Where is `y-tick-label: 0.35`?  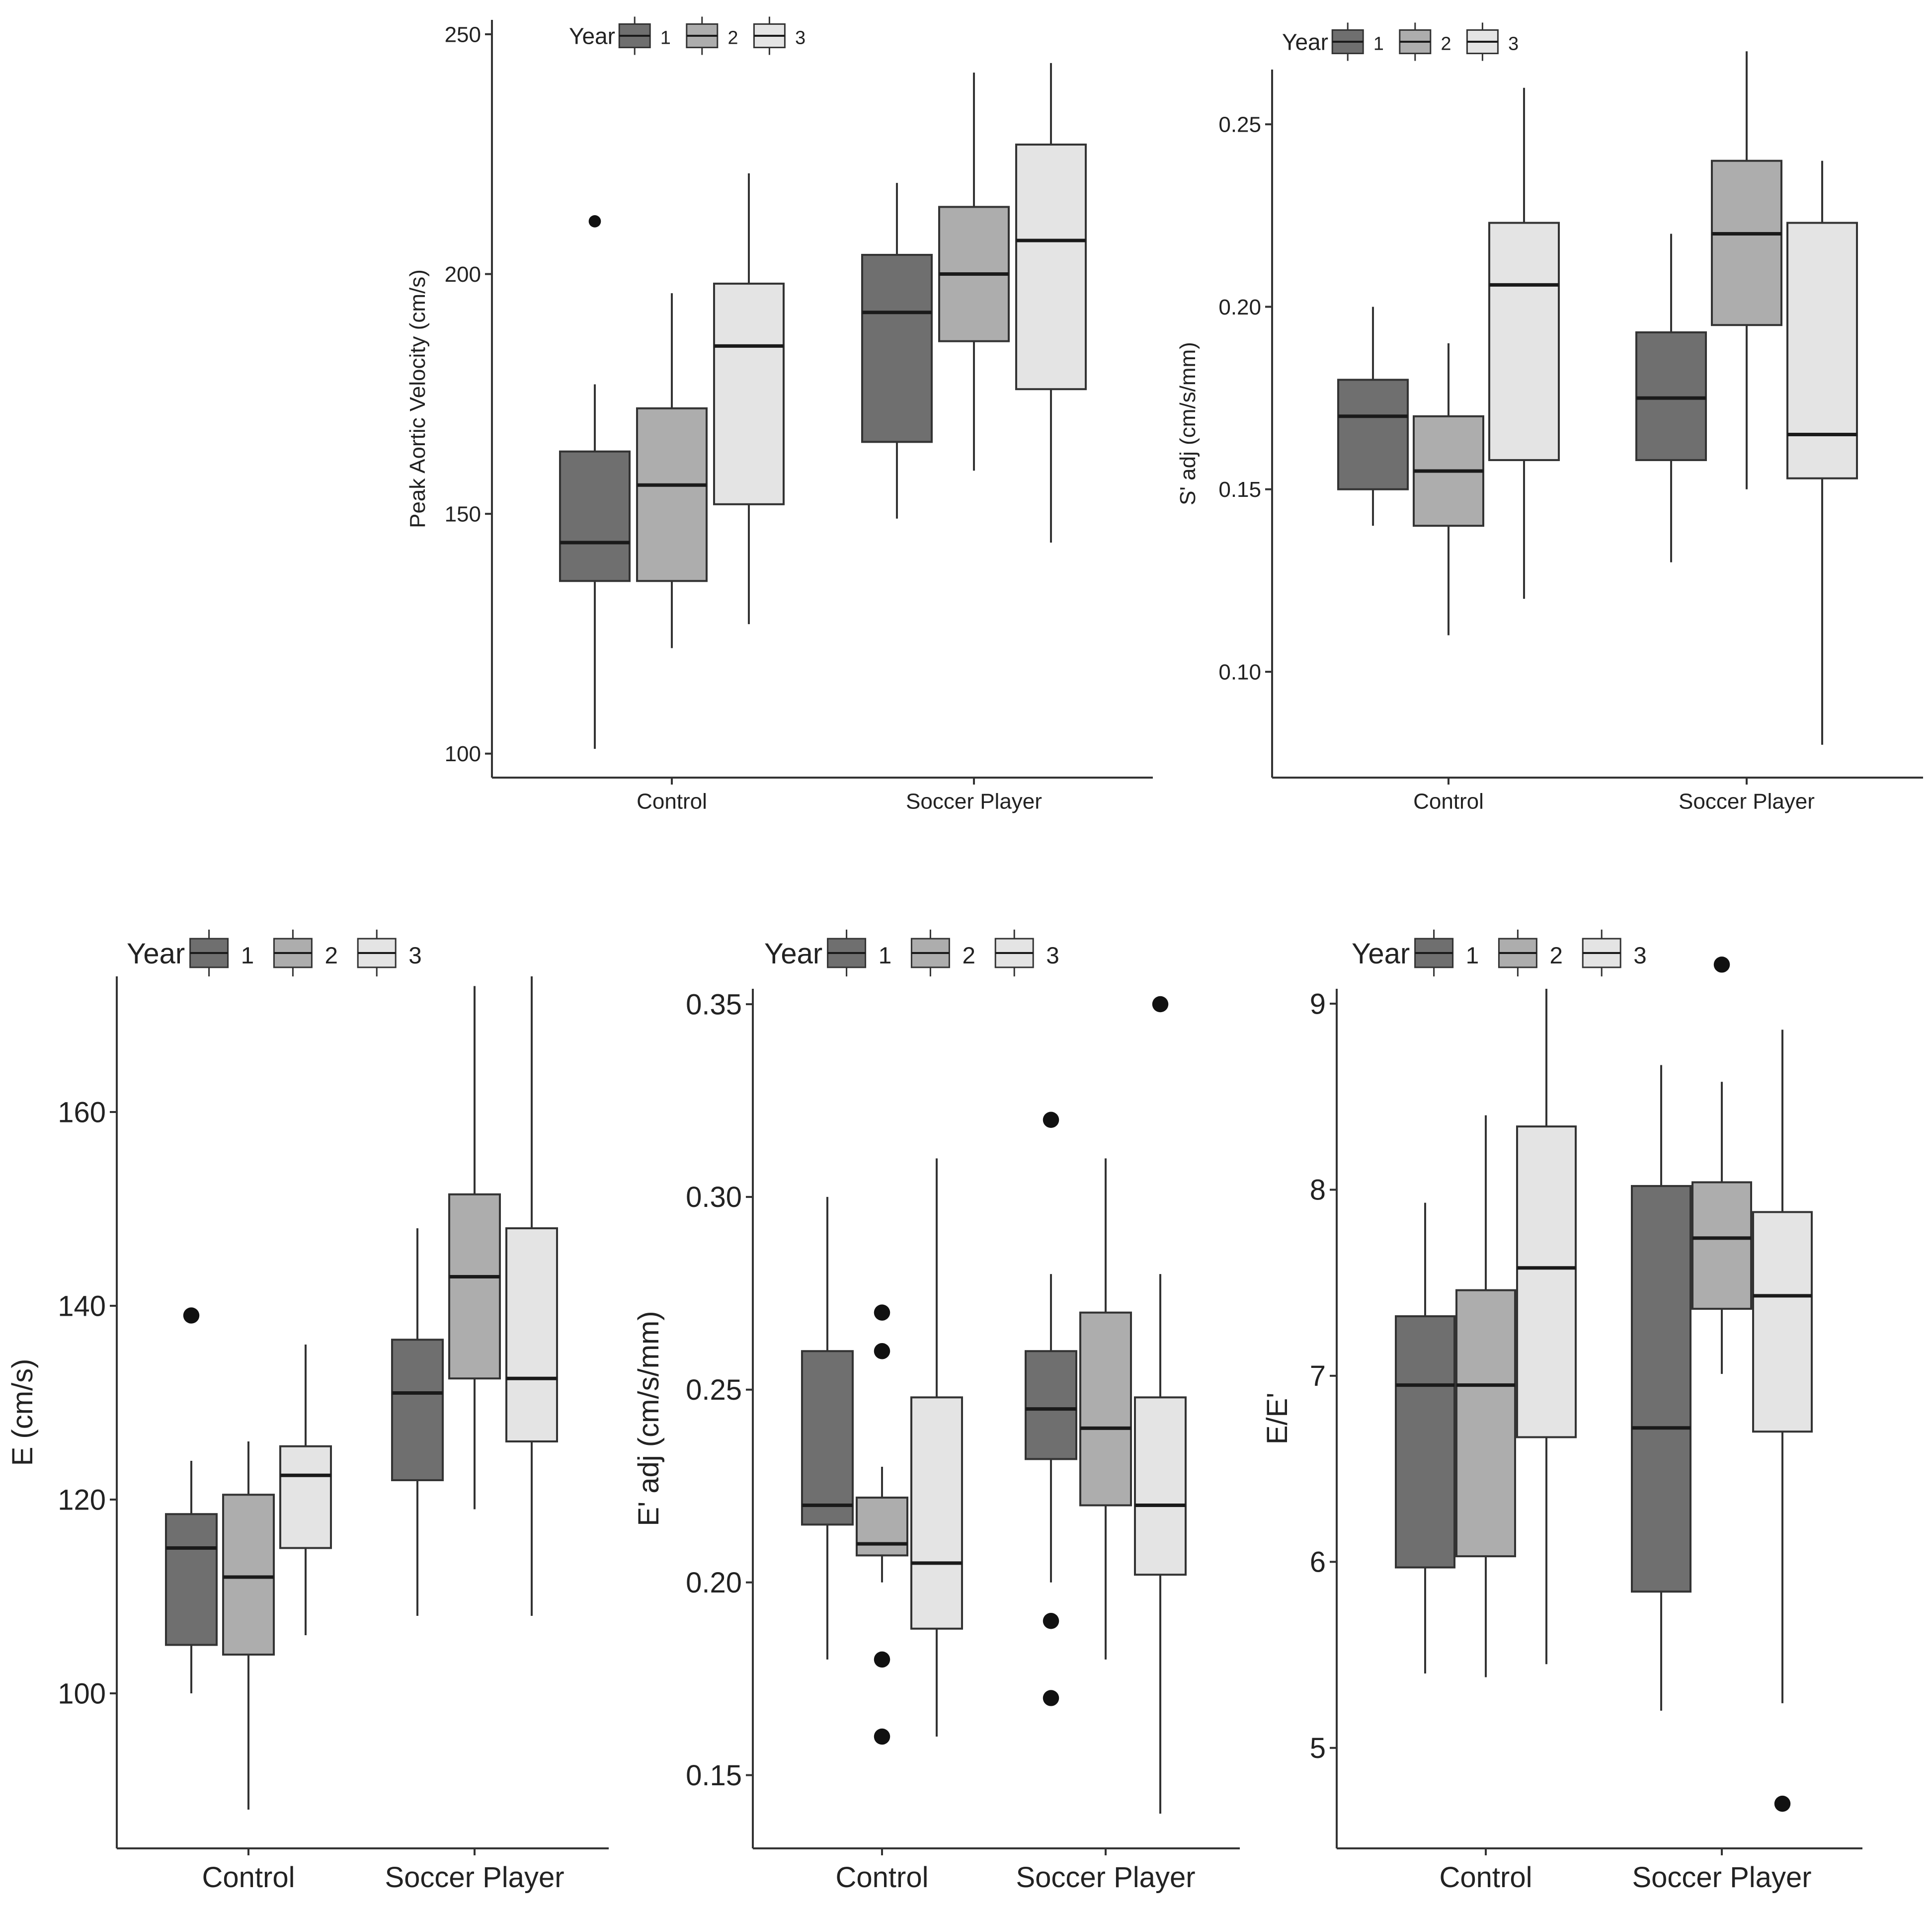 y-tick-label: 0.35 is located at coordinates (714, 1004).